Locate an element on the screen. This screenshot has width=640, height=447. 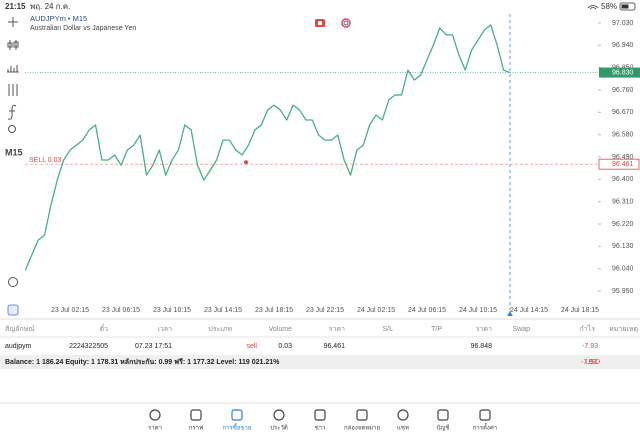
y-tick-label: 96.580 is located at coordinates (623, 134).